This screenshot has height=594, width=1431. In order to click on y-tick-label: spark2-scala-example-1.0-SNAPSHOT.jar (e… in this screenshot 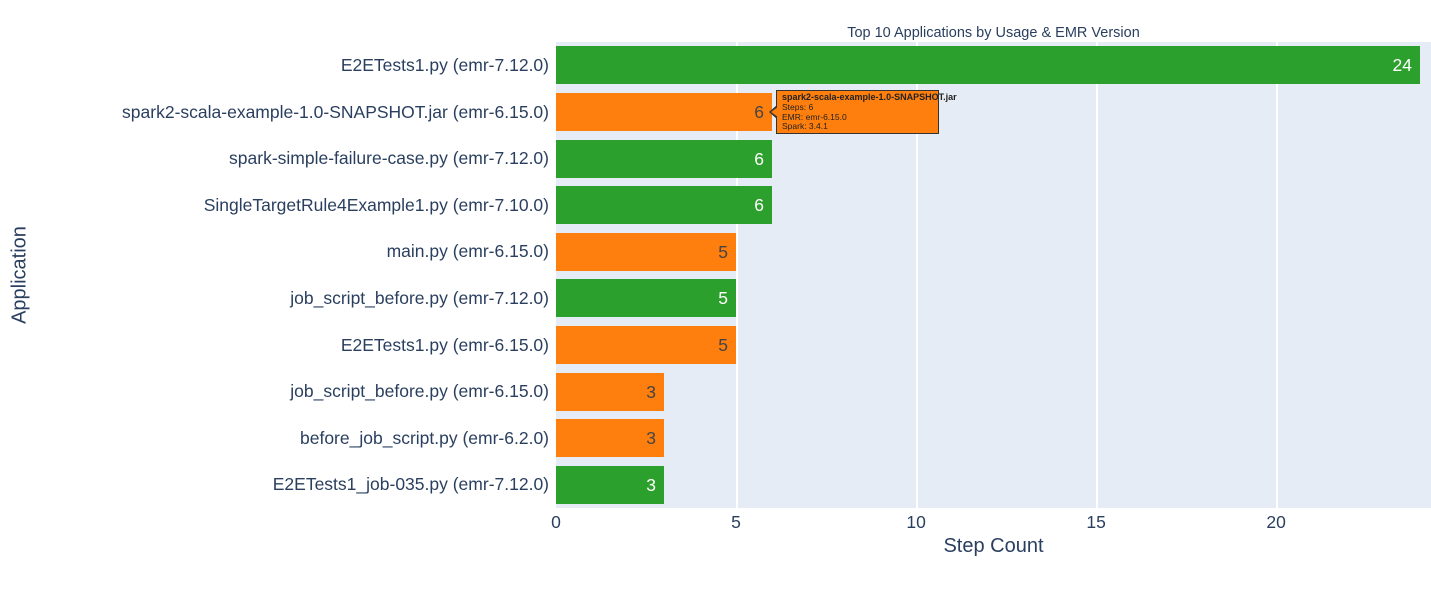, I will do `click(335, 111)`.